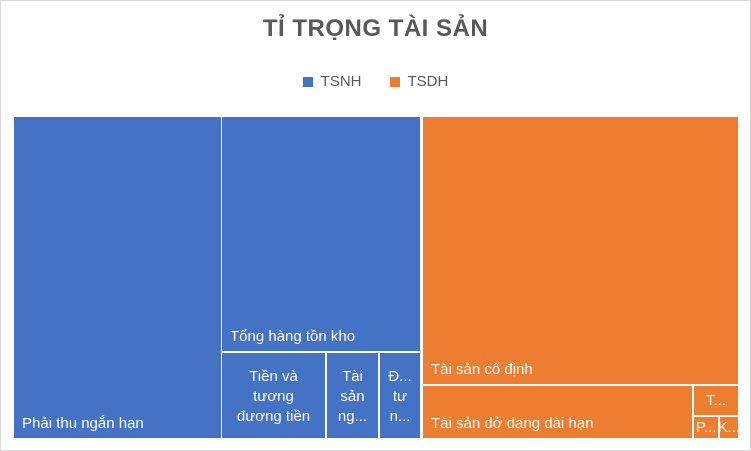  I want to click on treemap-tile-label: Tiền và tương đương tiền, so click(273, 396).